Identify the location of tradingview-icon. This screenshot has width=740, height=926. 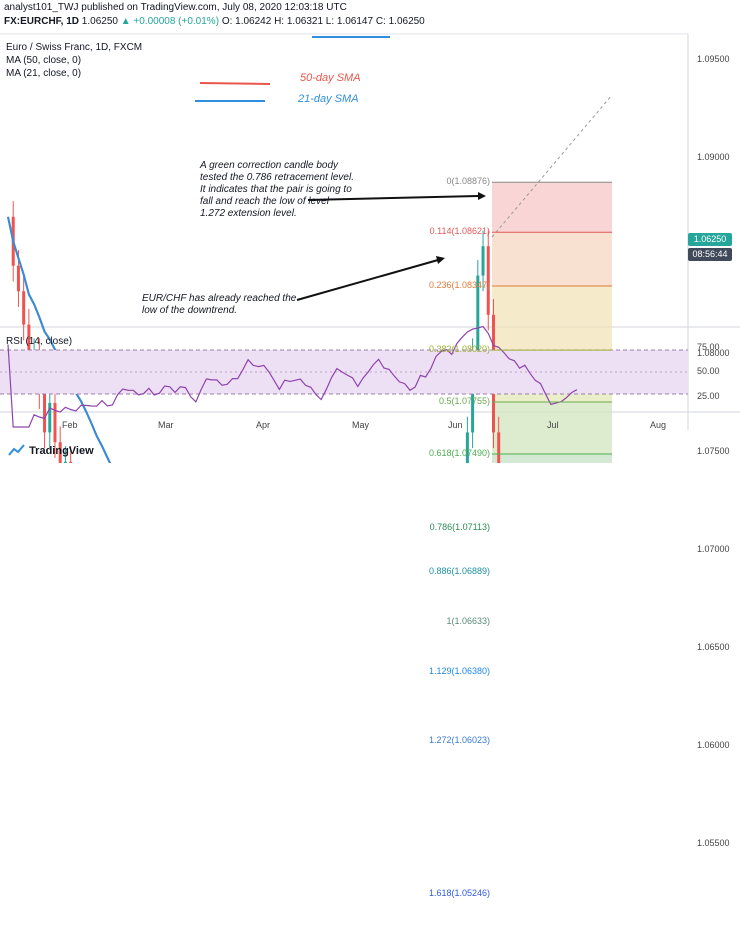
(16, 450).